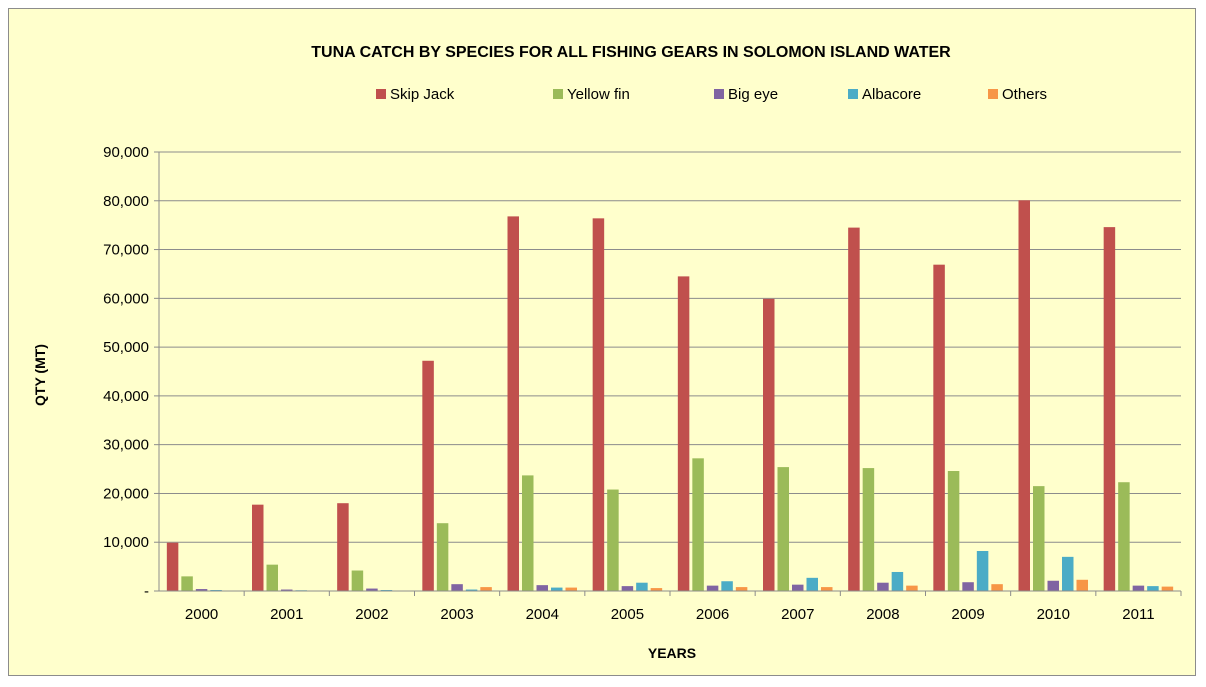  Describe the element at coordinates (627, 588) in the screenshot. I see `bar-big-eye-2005` at that location.